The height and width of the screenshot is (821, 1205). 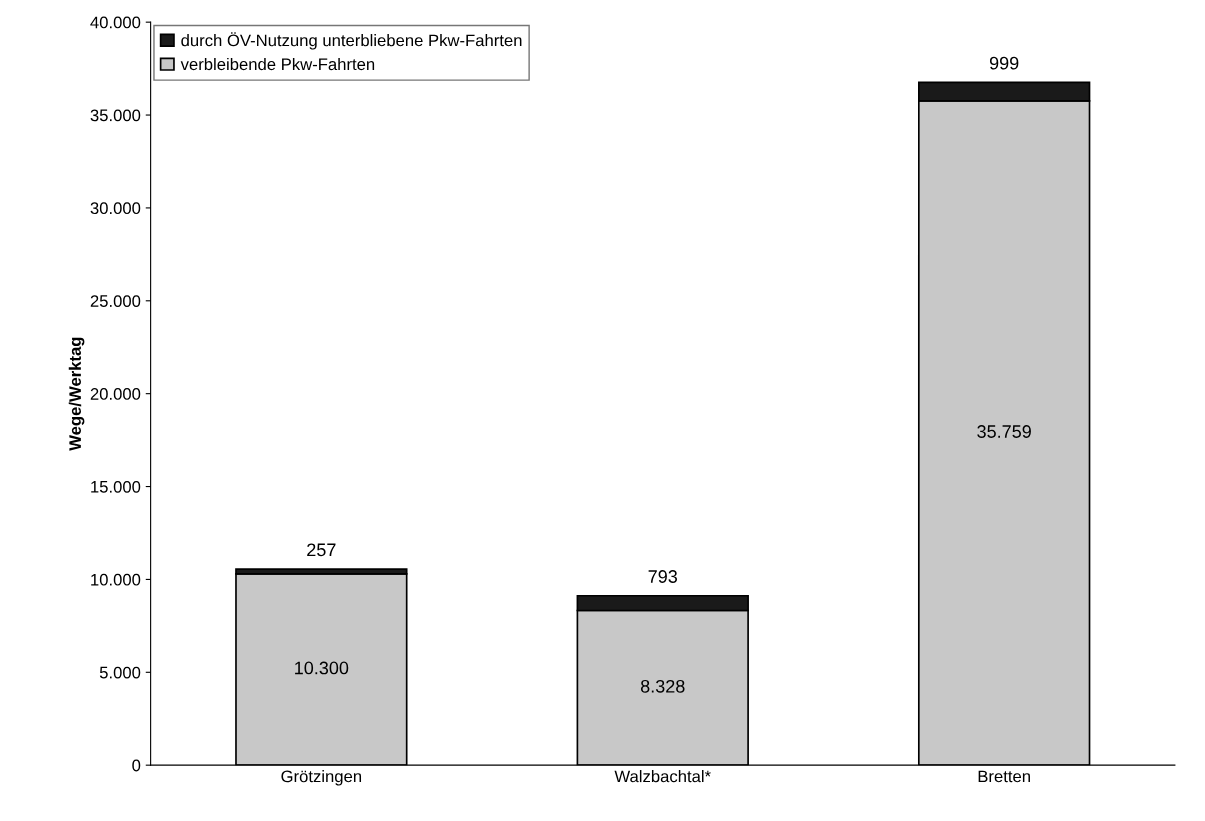 I want to click on y-tick-label: 40.000, so click(x=115, y=22).